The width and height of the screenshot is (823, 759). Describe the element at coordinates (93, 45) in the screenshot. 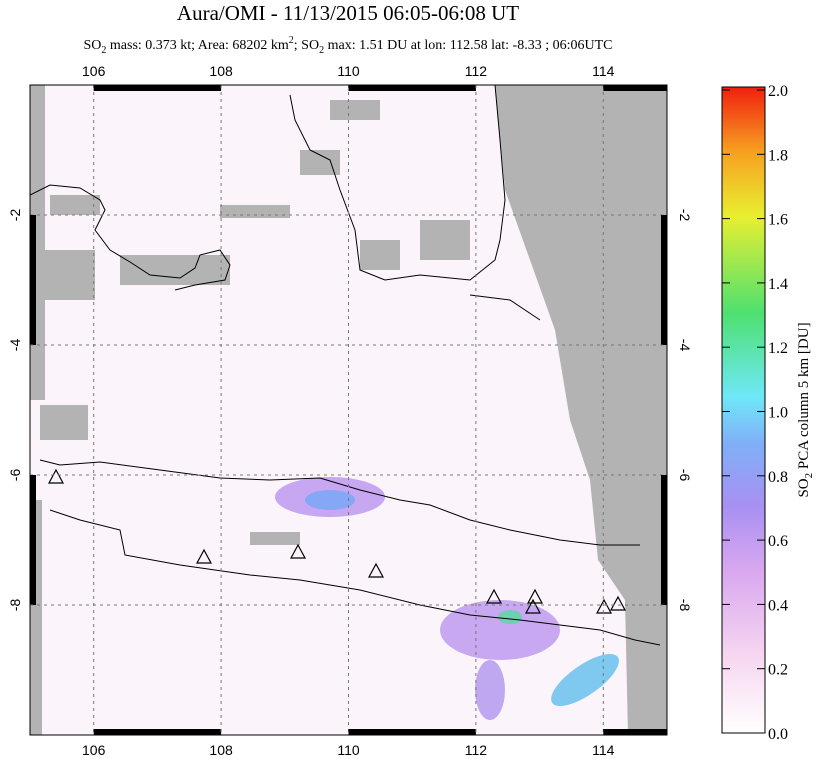

I see `subtitle-part: SO` at that location.